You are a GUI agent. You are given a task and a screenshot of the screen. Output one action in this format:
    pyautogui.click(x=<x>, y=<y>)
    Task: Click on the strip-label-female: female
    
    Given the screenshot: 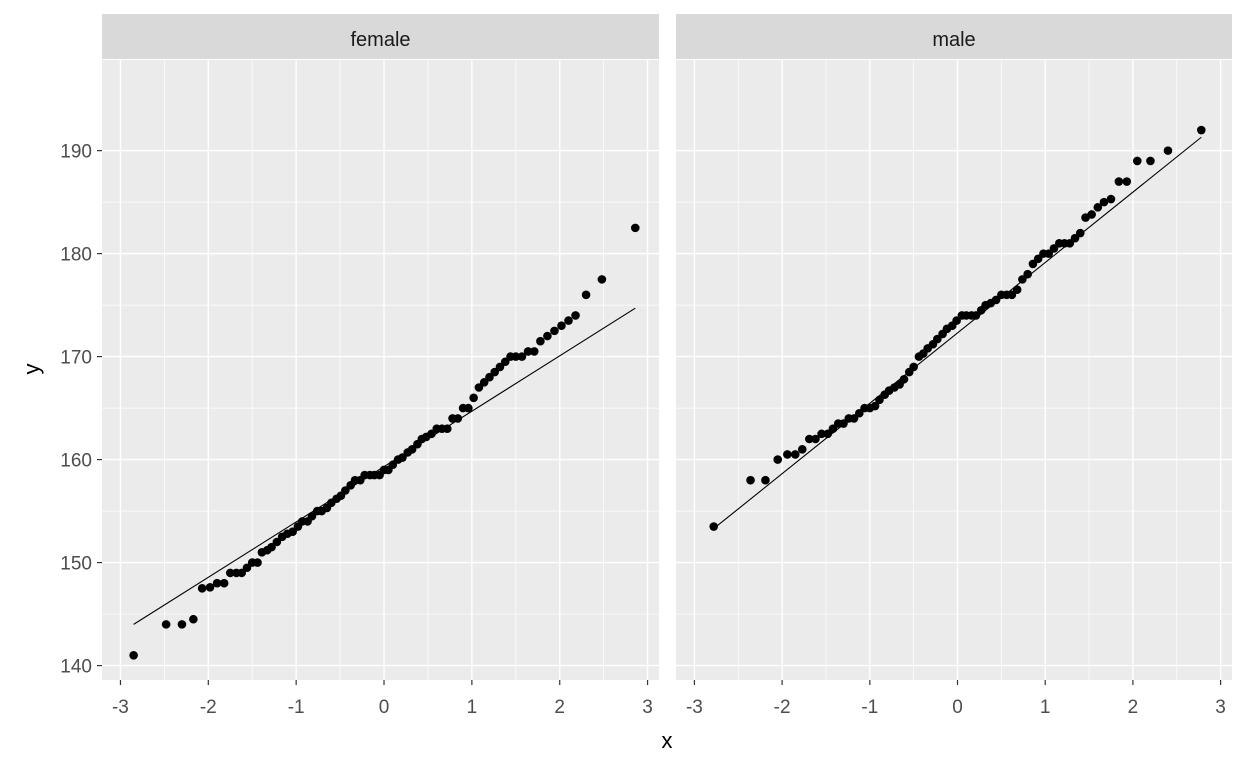 What is the action you would take?
    pyautogui.click(x=380, y=40)
    